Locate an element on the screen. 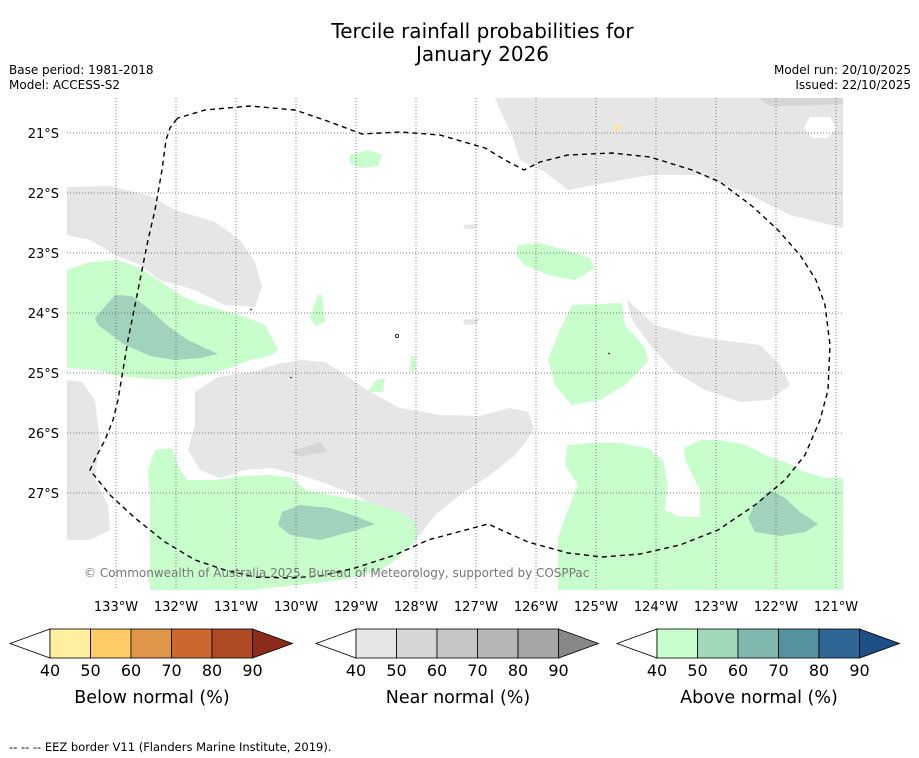 The image size is (919, 758). meta-right: Model run: 20/10/2025 Issued: 22/10/2025 is located at coordinates (842, 78).